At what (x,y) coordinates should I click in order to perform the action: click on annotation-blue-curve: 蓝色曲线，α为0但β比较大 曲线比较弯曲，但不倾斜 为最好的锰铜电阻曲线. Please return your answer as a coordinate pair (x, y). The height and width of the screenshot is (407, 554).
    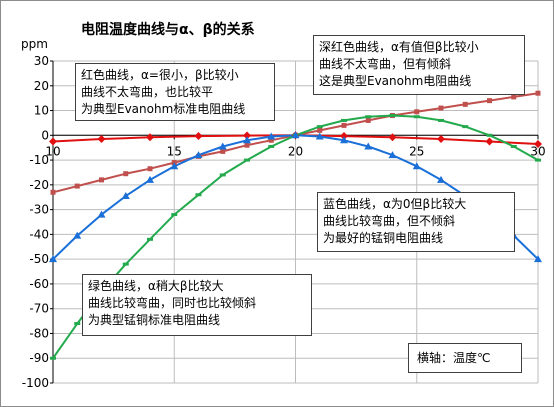
    Looking at the image, I should click on (416, 222).